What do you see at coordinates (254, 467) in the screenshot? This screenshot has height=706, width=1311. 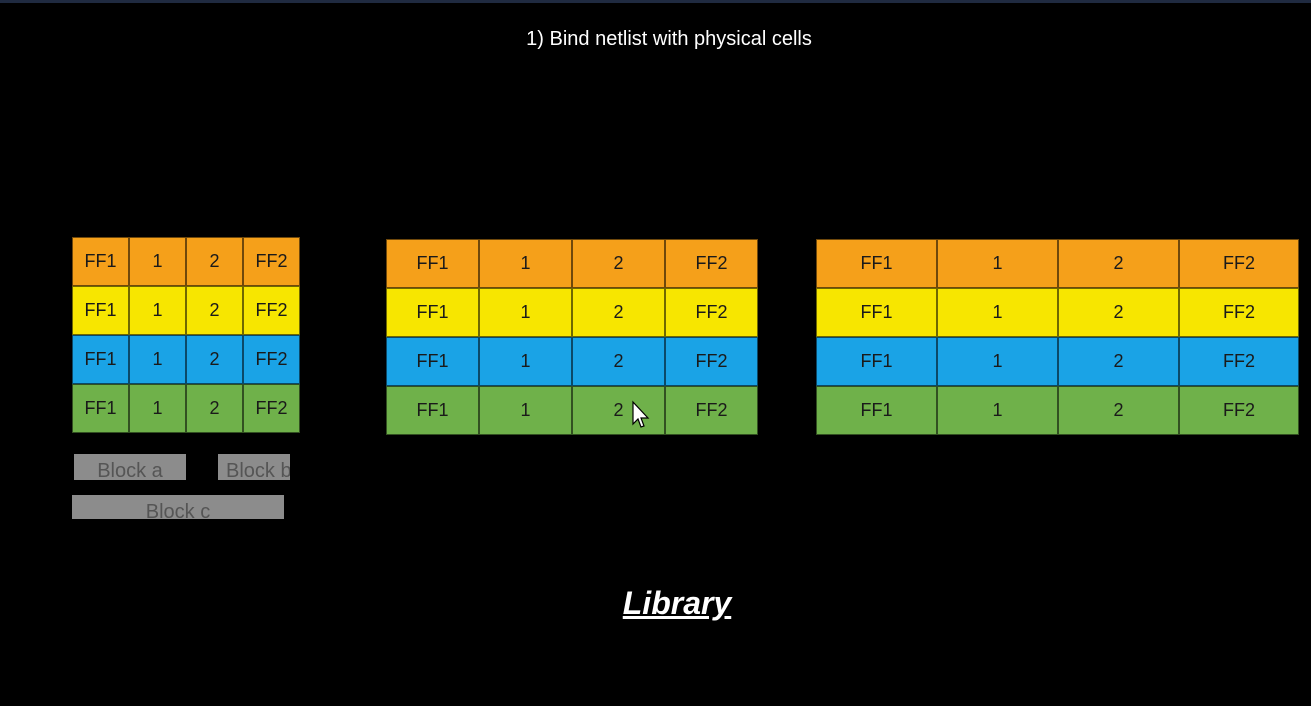 I see `block-b-label: Block b` at bounding box center [254, 467].